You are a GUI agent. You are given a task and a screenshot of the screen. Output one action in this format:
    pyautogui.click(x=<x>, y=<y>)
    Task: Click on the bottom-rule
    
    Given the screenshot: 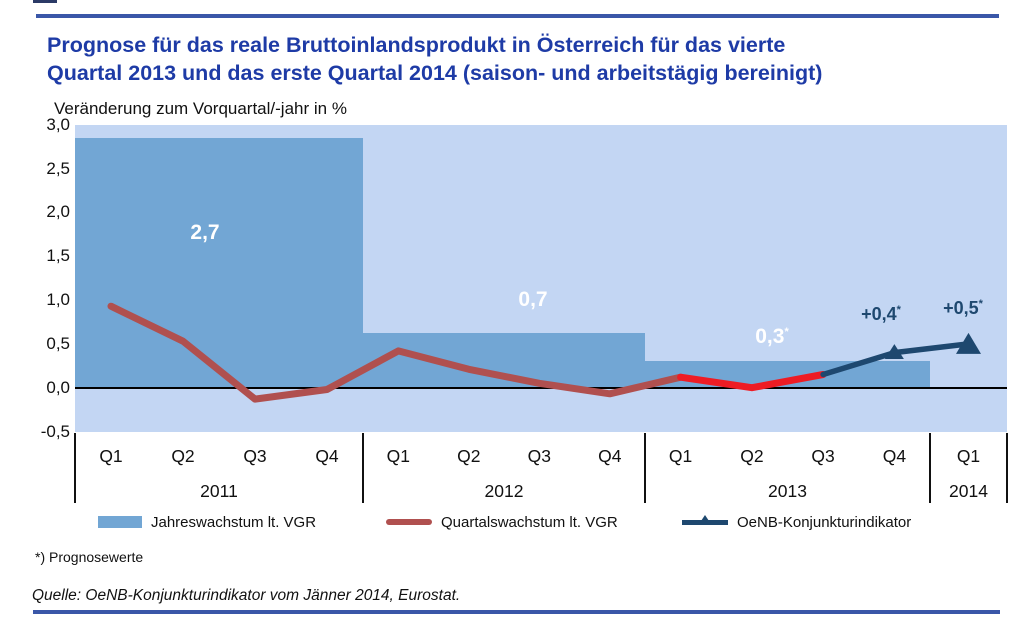 What is the action you would take?
    pyautogui.click(x=516, y=612)
    